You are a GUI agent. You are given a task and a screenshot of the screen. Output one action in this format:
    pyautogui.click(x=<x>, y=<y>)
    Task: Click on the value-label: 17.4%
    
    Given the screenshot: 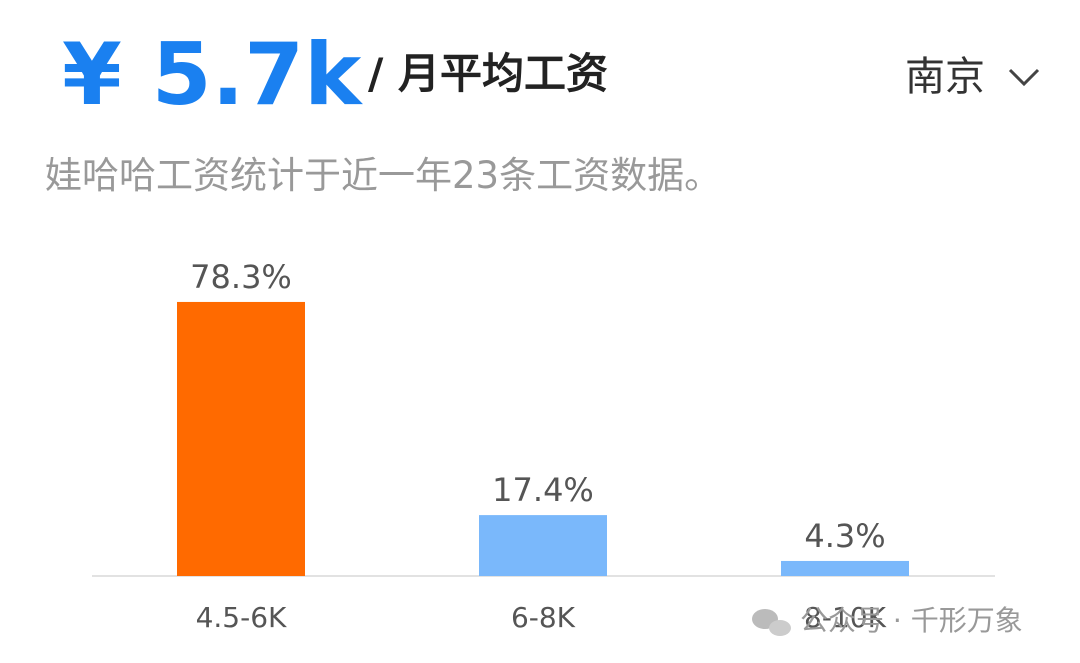 What is the action you would take?
    pyautogui.click(x=543, y=490)
    